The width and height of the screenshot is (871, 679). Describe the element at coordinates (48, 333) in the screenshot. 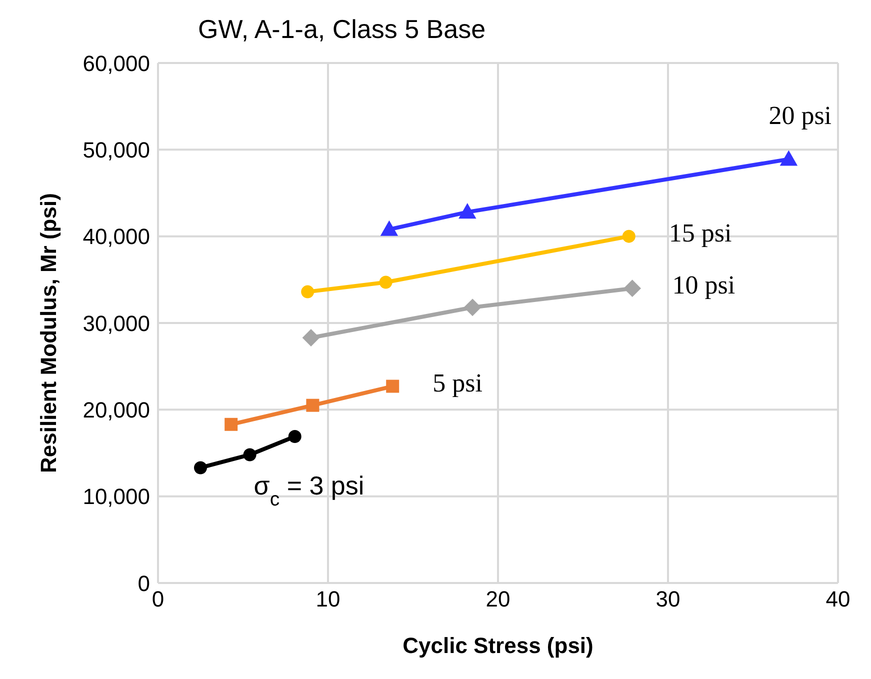

I see `y-axis-title: Resilient Modulus, Mr (psi)` at that location.